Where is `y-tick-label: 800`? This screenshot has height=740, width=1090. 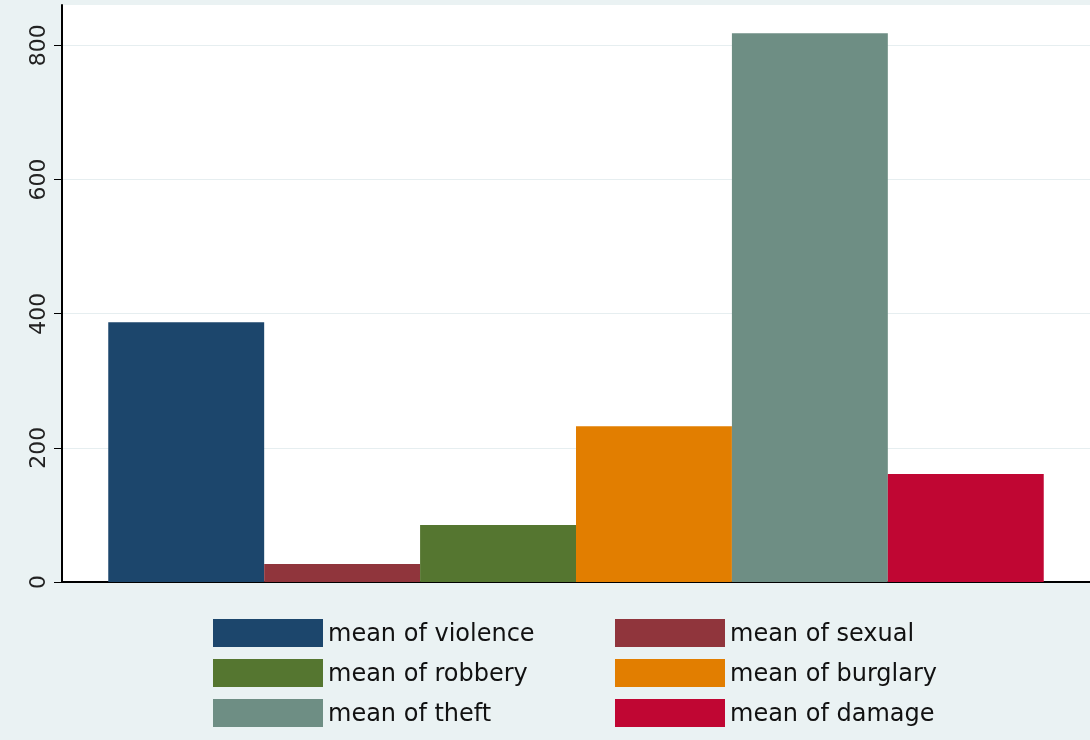
y-tick-label: 800 is located at coordinates (37, 45).